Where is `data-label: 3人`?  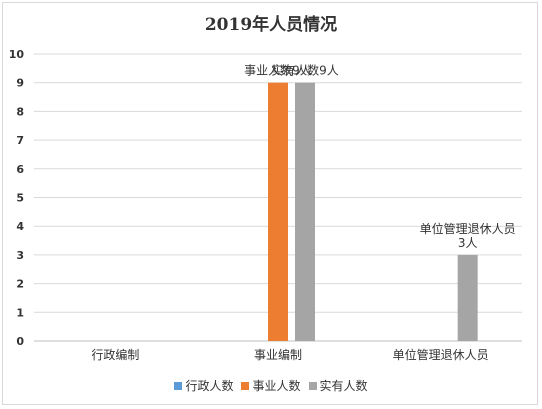
data-label: 3人 is located at coordinates (468, 243).